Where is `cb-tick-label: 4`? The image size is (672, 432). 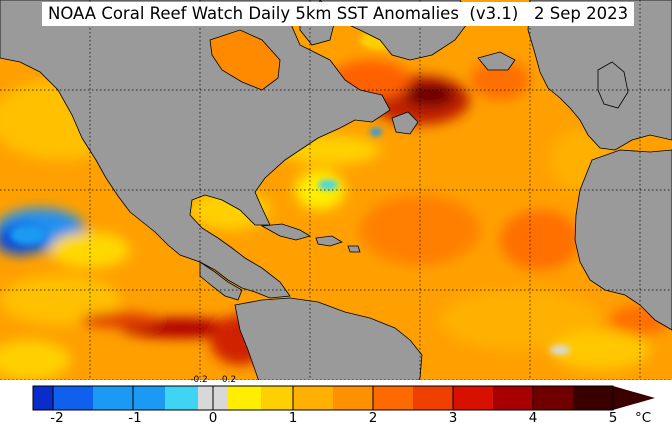
cb-tick-label: 4 is located at coordinates (533, 418).